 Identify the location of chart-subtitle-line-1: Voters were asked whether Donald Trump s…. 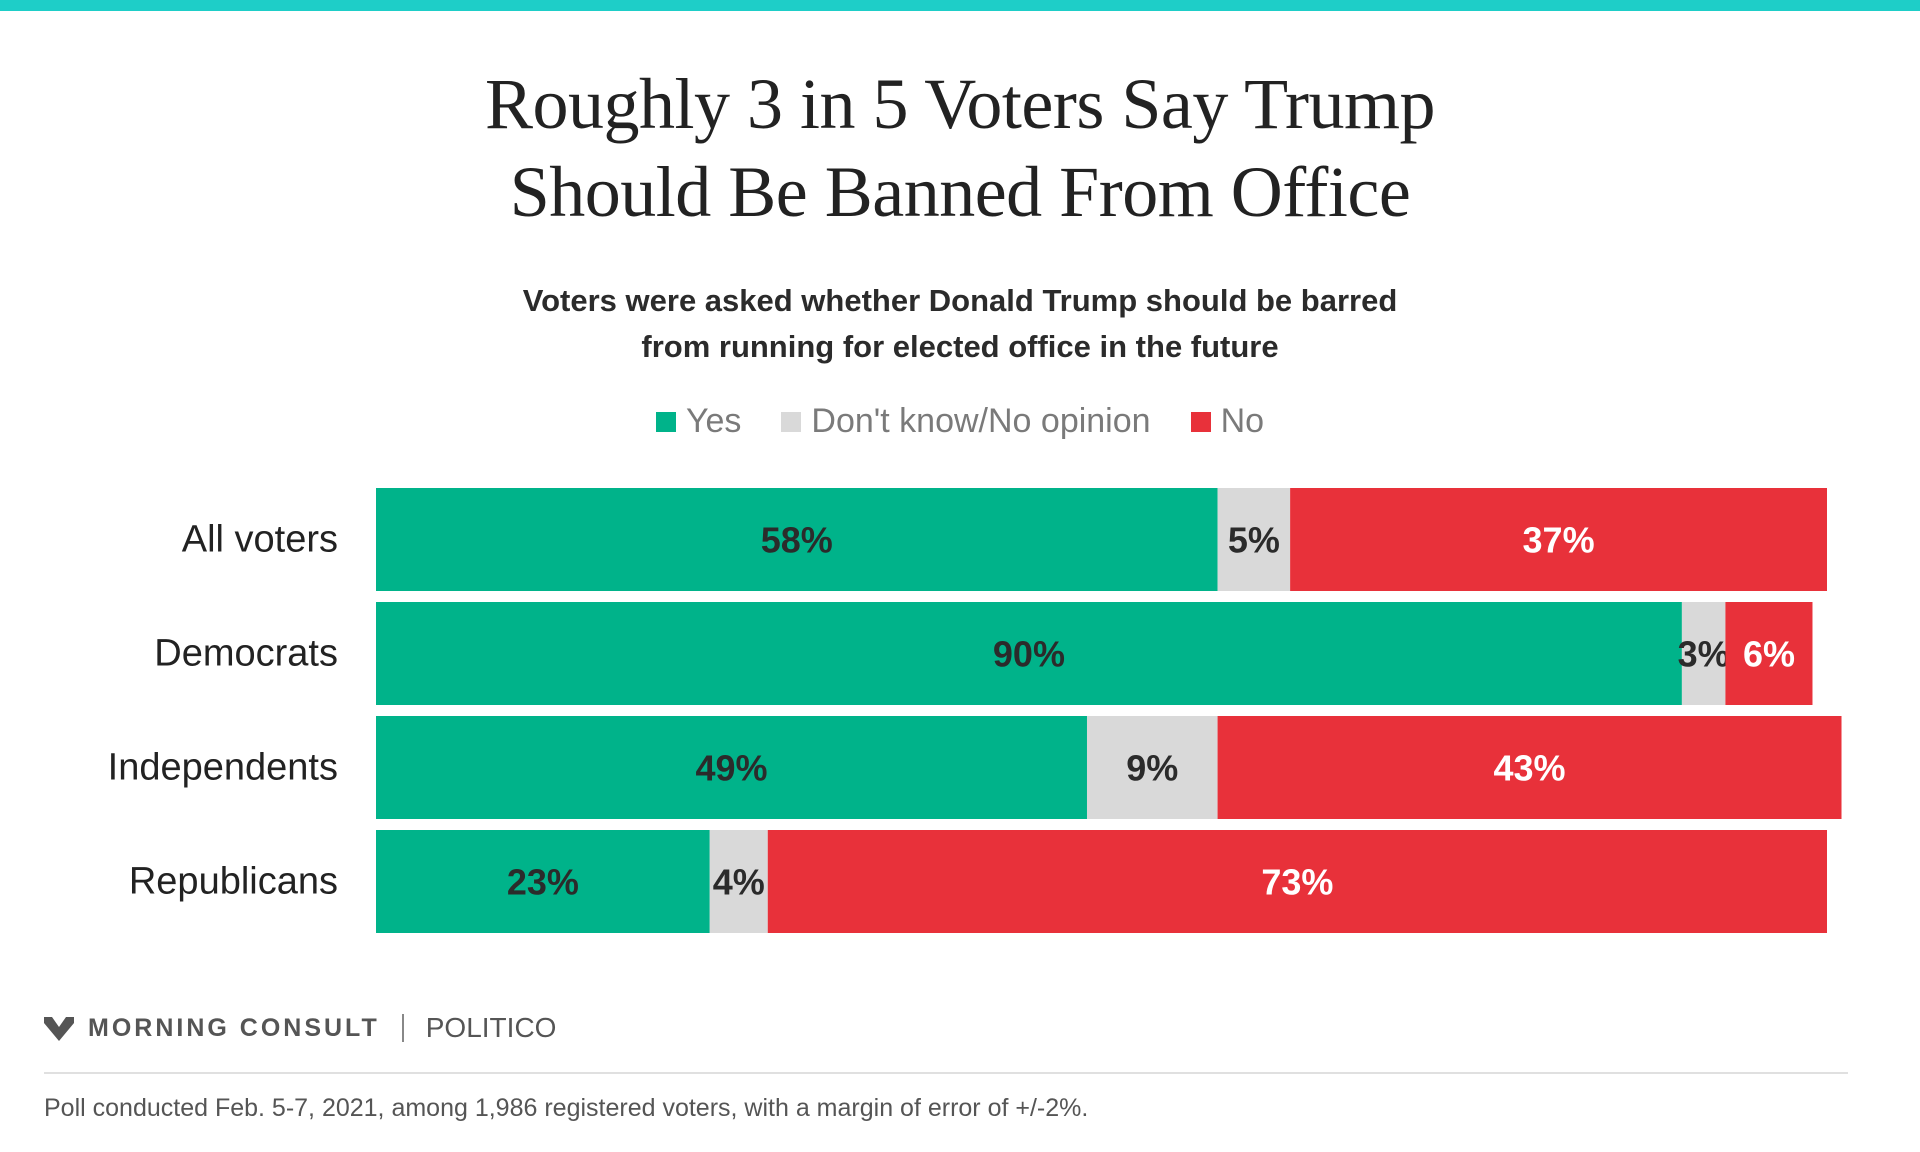
(960, 300).